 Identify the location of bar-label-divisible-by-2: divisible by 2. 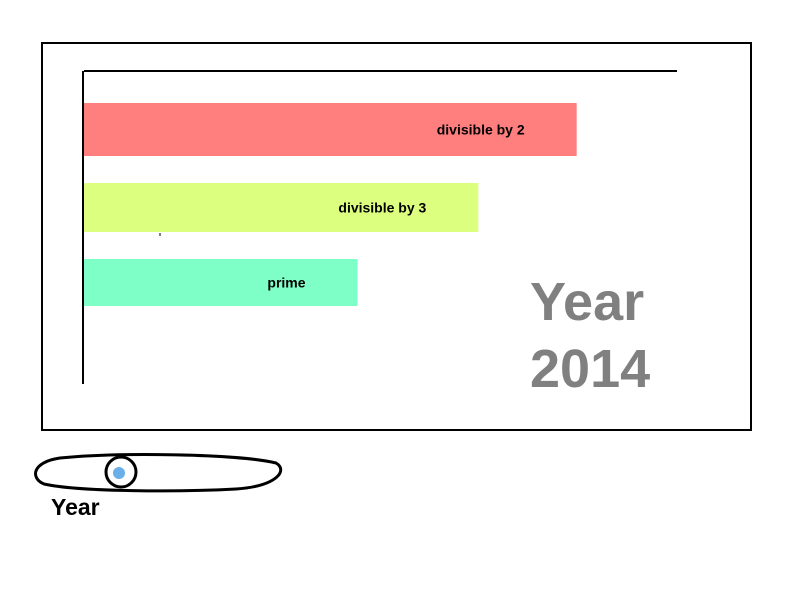
(481, 130).